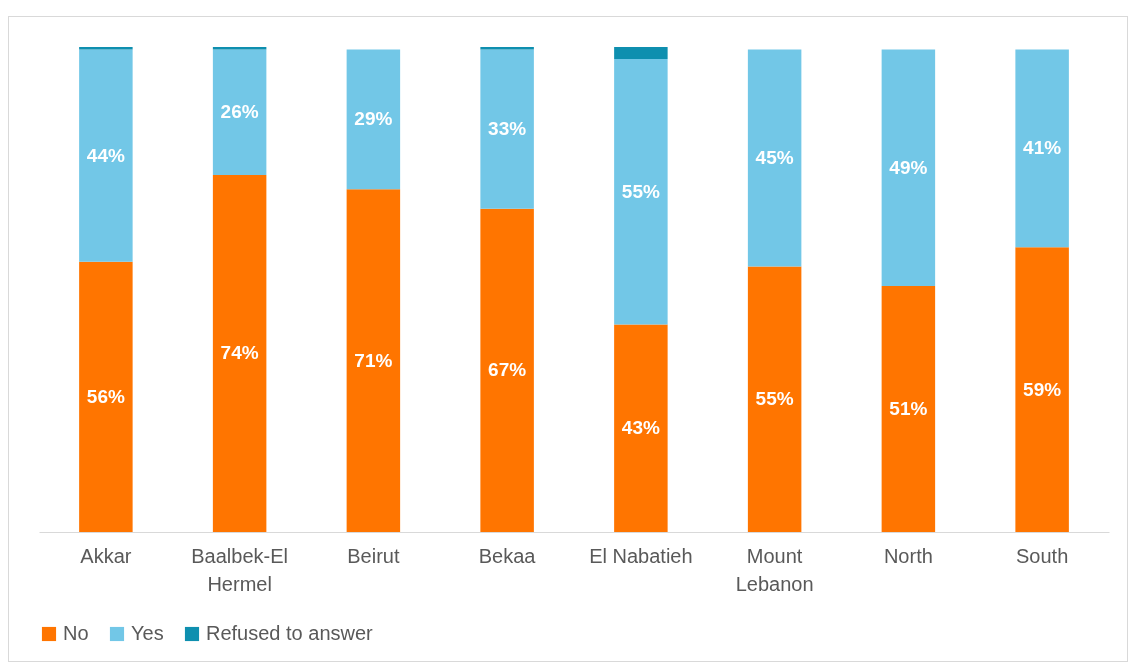 The image size is (1132, 668). What do you see at coordinates (1042, 555) in the screenshot?
I see `x-tick-label: South` at bounding box center [1042, 555].